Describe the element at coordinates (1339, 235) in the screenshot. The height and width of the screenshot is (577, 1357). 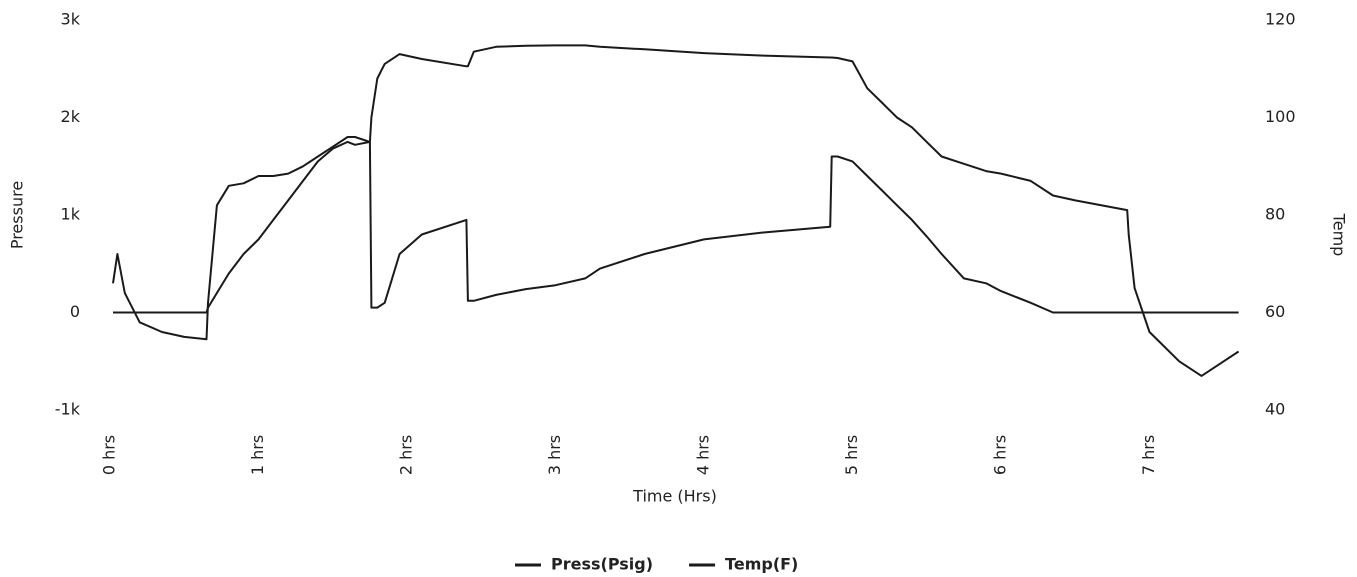
I see `y2-axis-title: Temp` at that location.